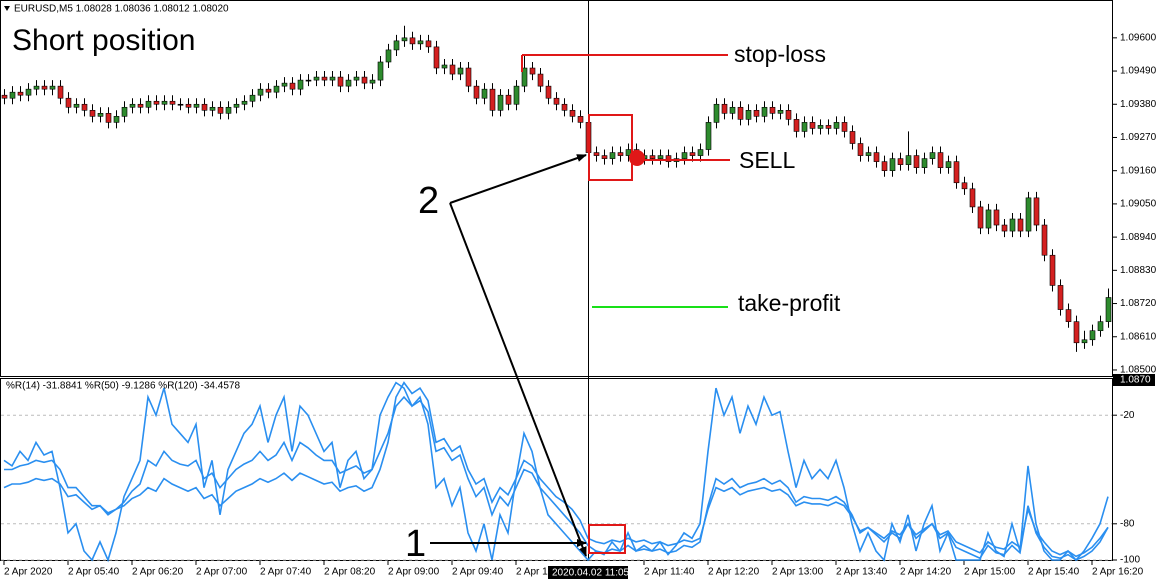 This screenshot has width=1164, height=587. Describe the element at coordinates (1138, 204) in the screenshot. I see `y-tick-label: 1.09050` at that location.